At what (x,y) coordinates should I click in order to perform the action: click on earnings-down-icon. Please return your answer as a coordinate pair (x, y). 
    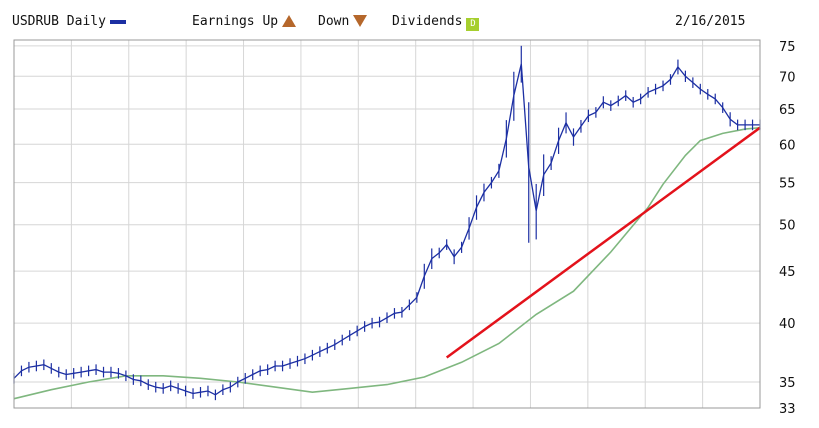
    Looking at the image, I should click on (360, 21).